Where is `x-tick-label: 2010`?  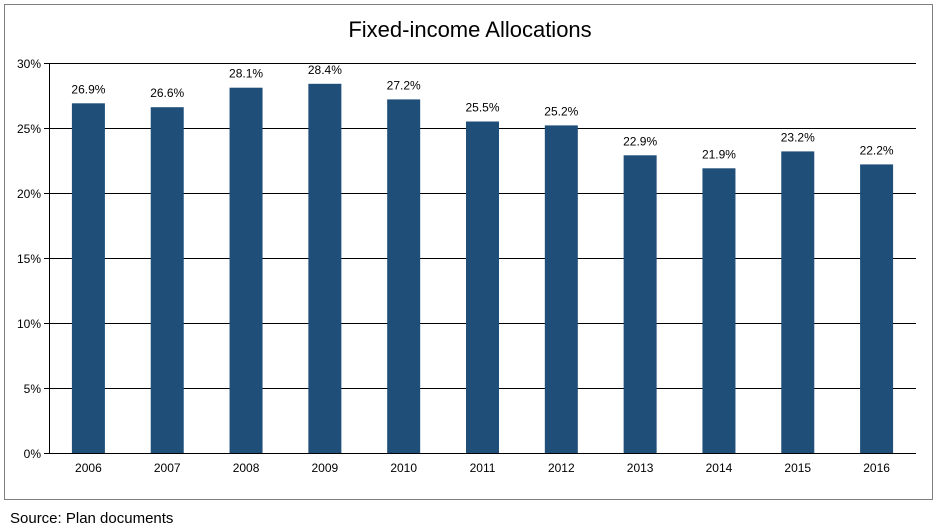 x-tick-label: 2010 is located at coordinates (403, 468).